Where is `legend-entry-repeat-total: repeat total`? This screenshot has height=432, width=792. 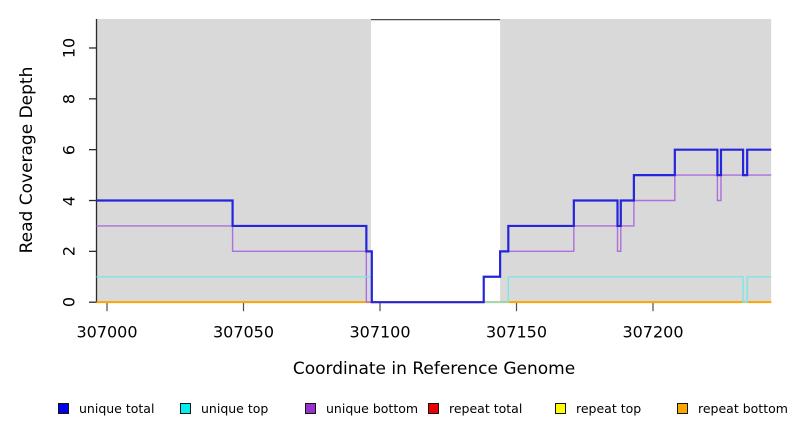 legend-entry-repeat-total: repeat total is located at coordinates (475, 408).